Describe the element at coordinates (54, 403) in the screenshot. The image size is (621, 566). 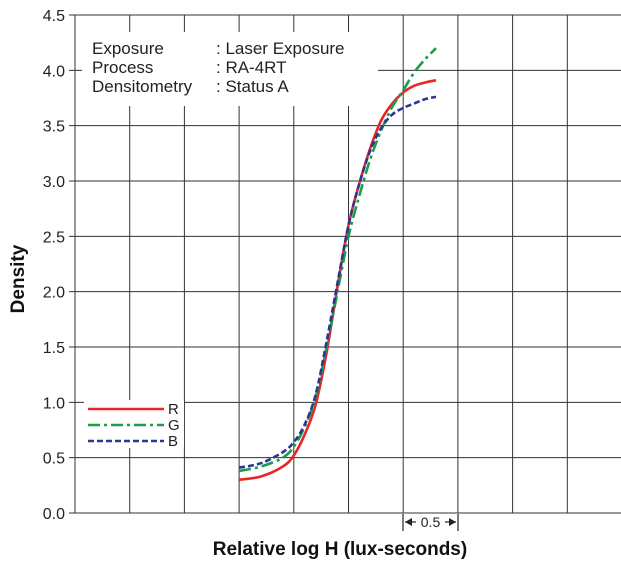
I see `y-tick-label: 1.0` at that location.